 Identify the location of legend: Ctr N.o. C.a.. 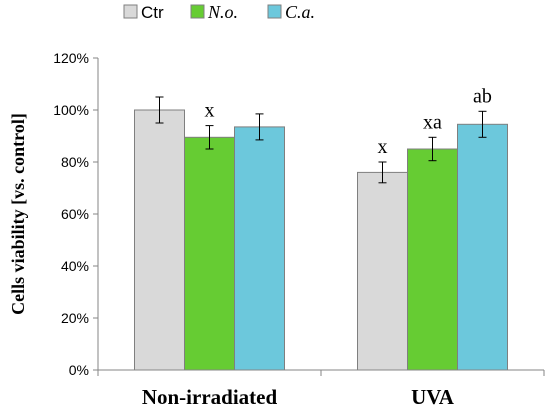
(219, 12).